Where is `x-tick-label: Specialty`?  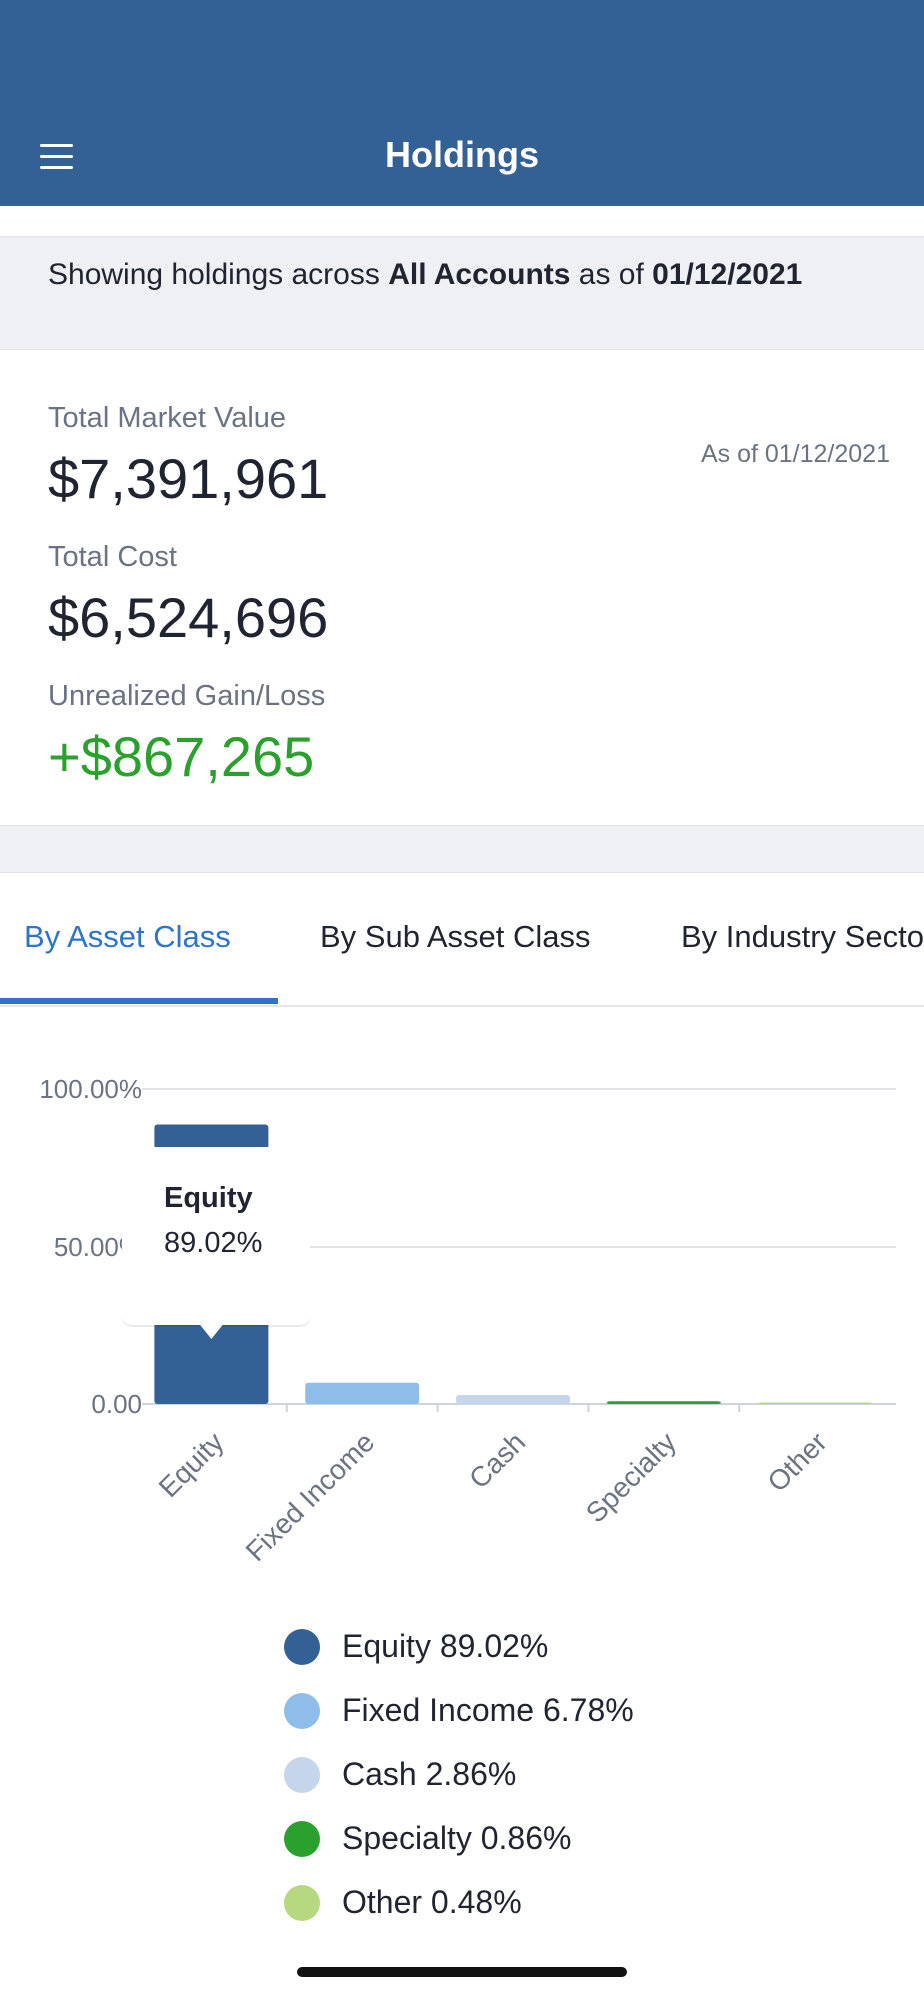 x-tick-label: Specialty is located at coordinates (631, 1477).